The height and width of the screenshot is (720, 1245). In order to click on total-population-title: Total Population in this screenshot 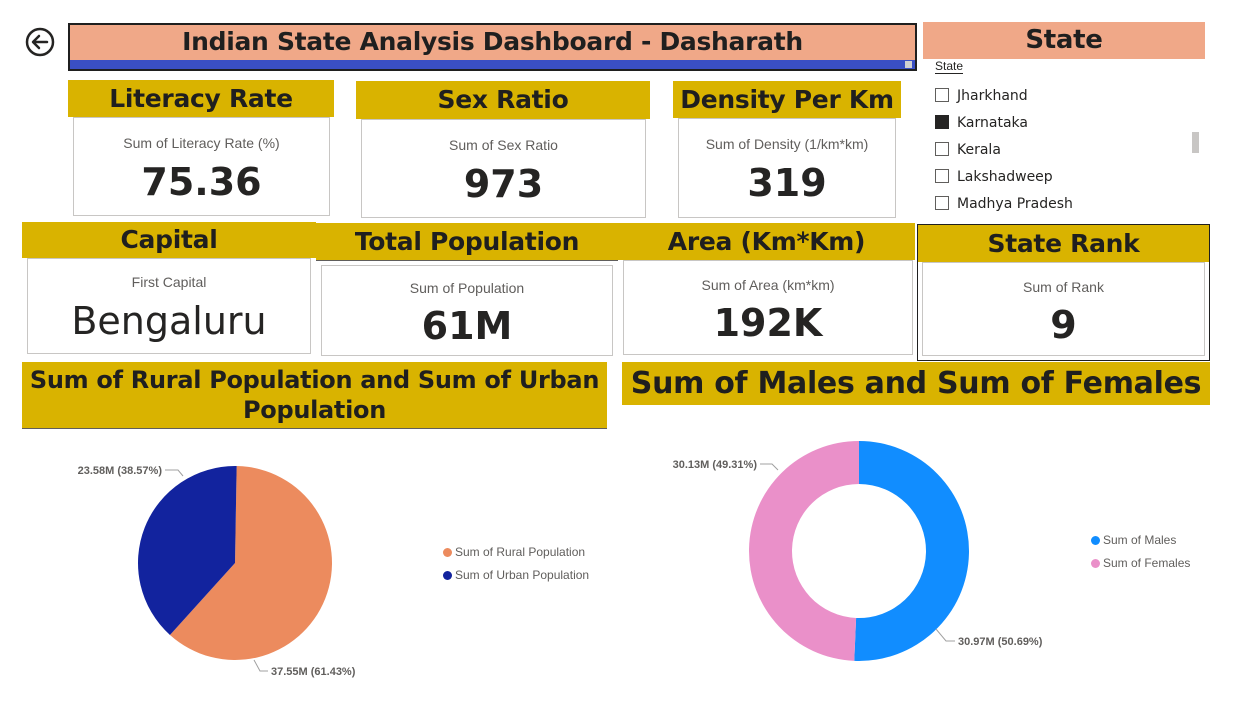, I will do `click(467, 242)`.